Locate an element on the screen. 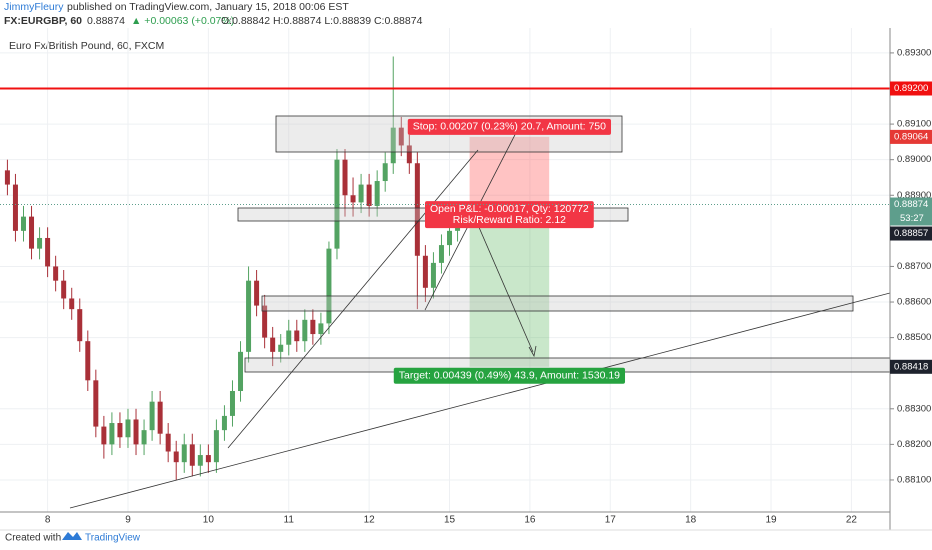  y-tick-label: 0.88500 is located at coordinates (914, 337).